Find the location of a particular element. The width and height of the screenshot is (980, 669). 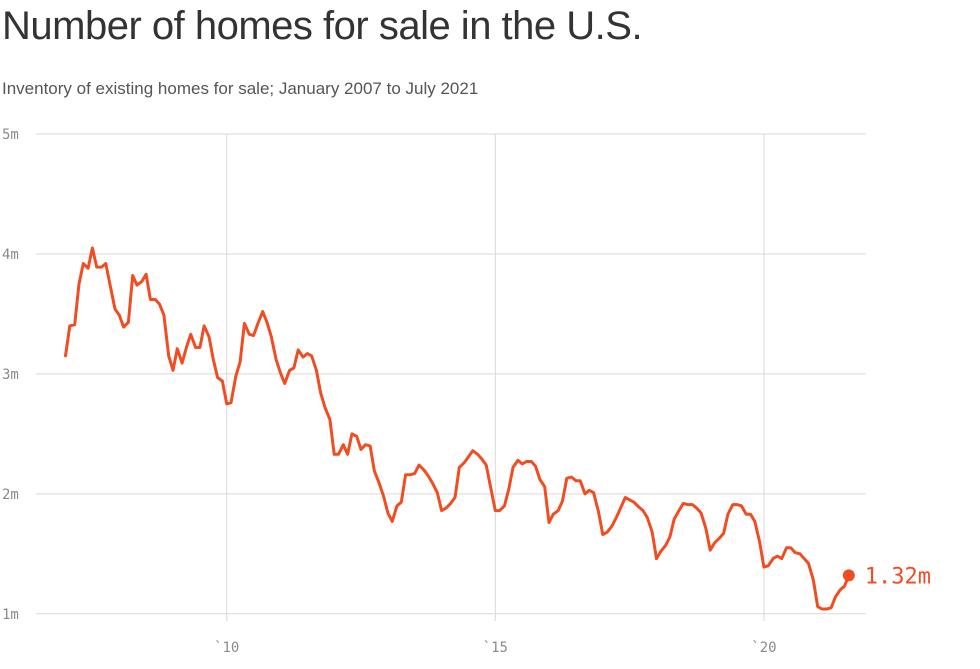

y-tick-label: 4m is located at coordinates (10, 255).